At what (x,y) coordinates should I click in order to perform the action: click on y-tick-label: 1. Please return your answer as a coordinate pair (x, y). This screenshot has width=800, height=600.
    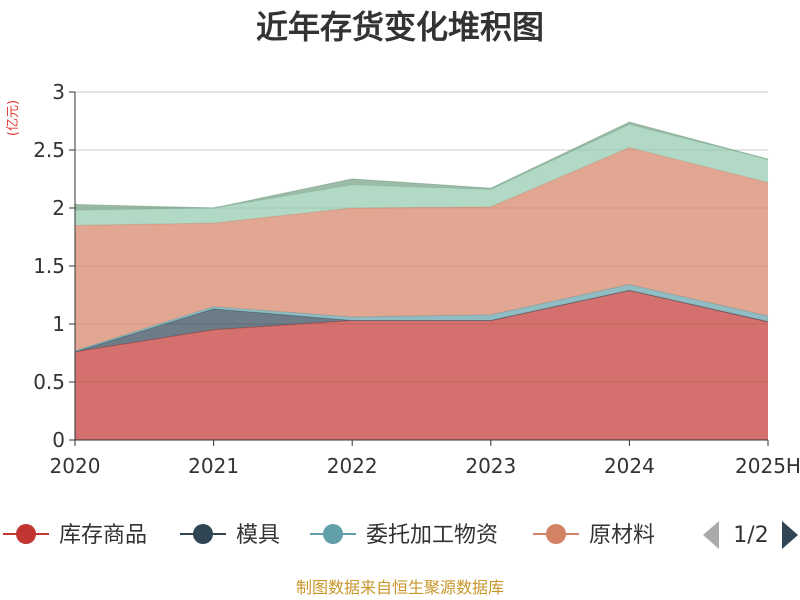
    Looking at the image, I should click on (58, 324).